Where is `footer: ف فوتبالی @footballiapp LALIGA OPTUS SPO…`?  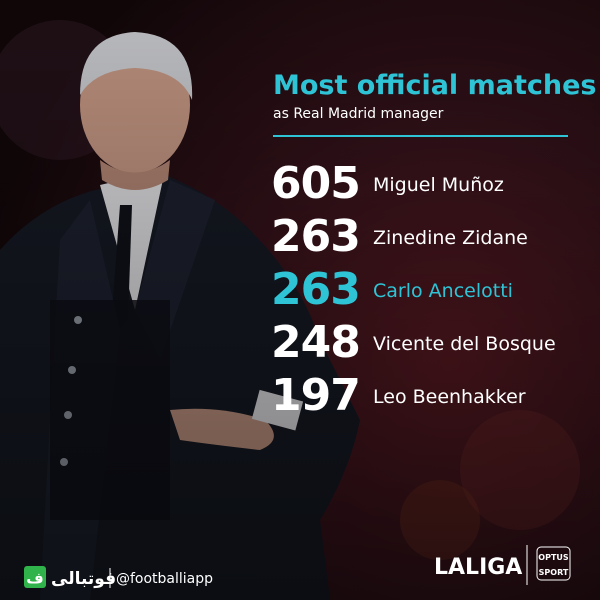 footer: ف فوتبالی @footballiapp LALIGA OPTUS SPO… is located at coordinates (297, 567).